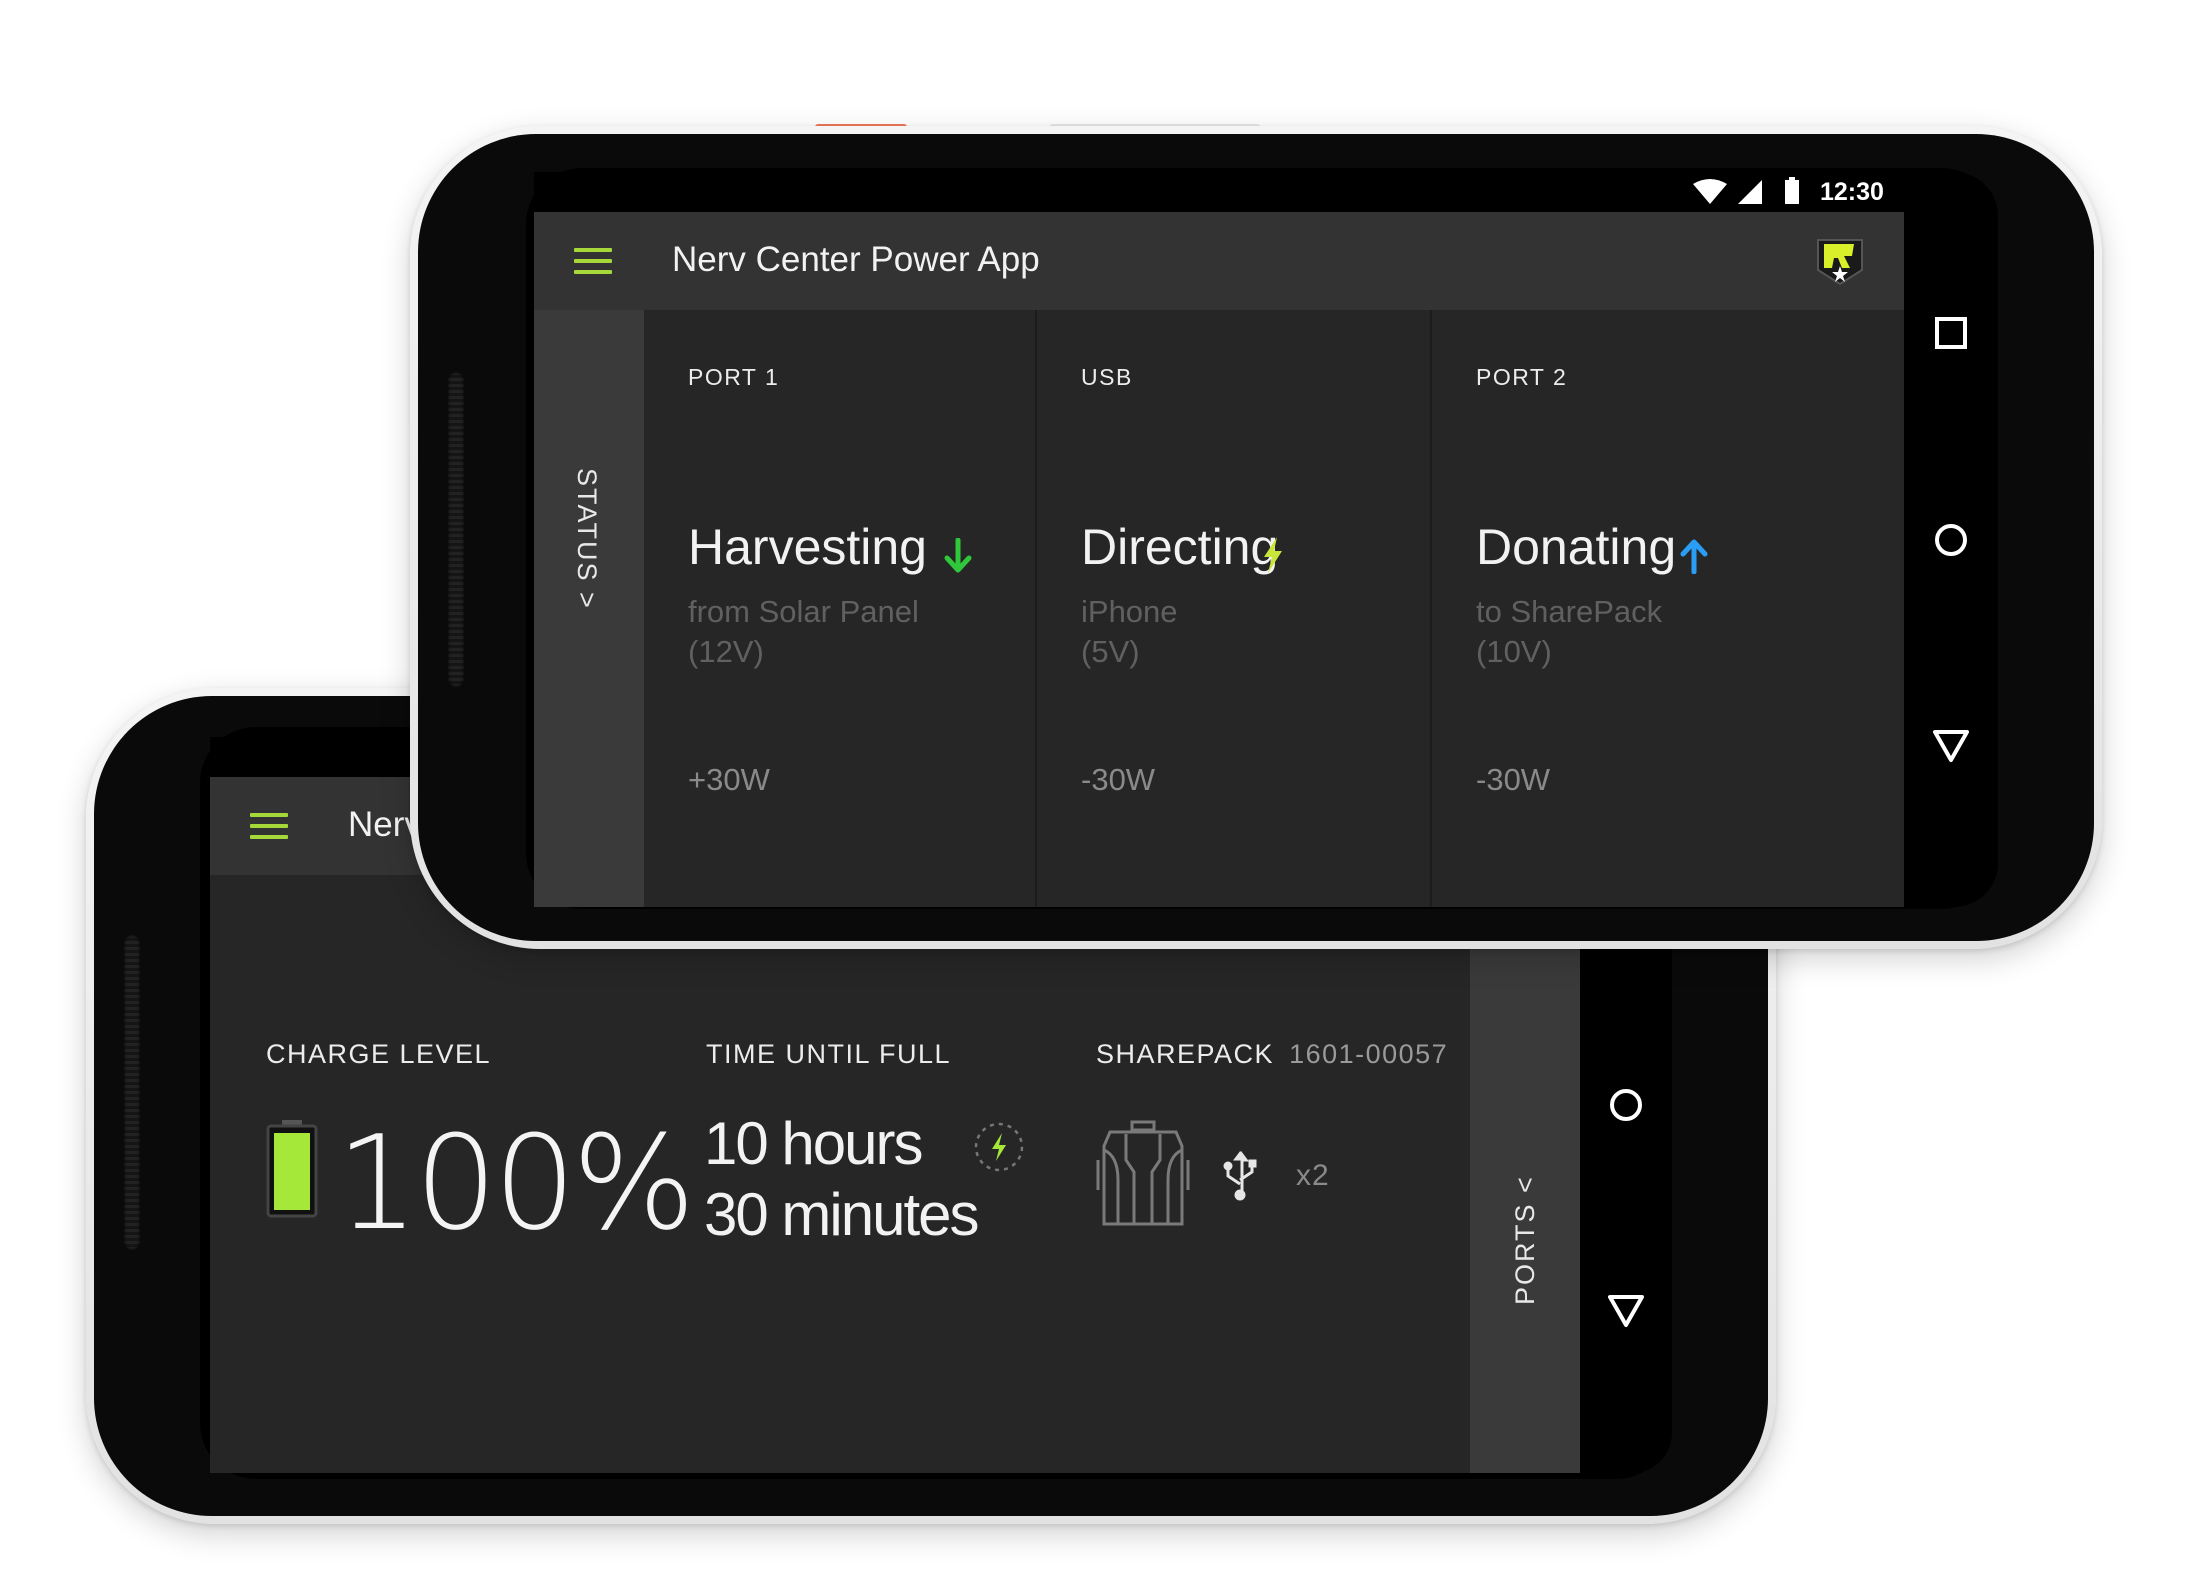 This screenshot has width=2185, height=1595. What do you see at coordinates (1694, 556) in the screenshot?
I see `arrow-up-icon` at bounding box center [1694, 556].